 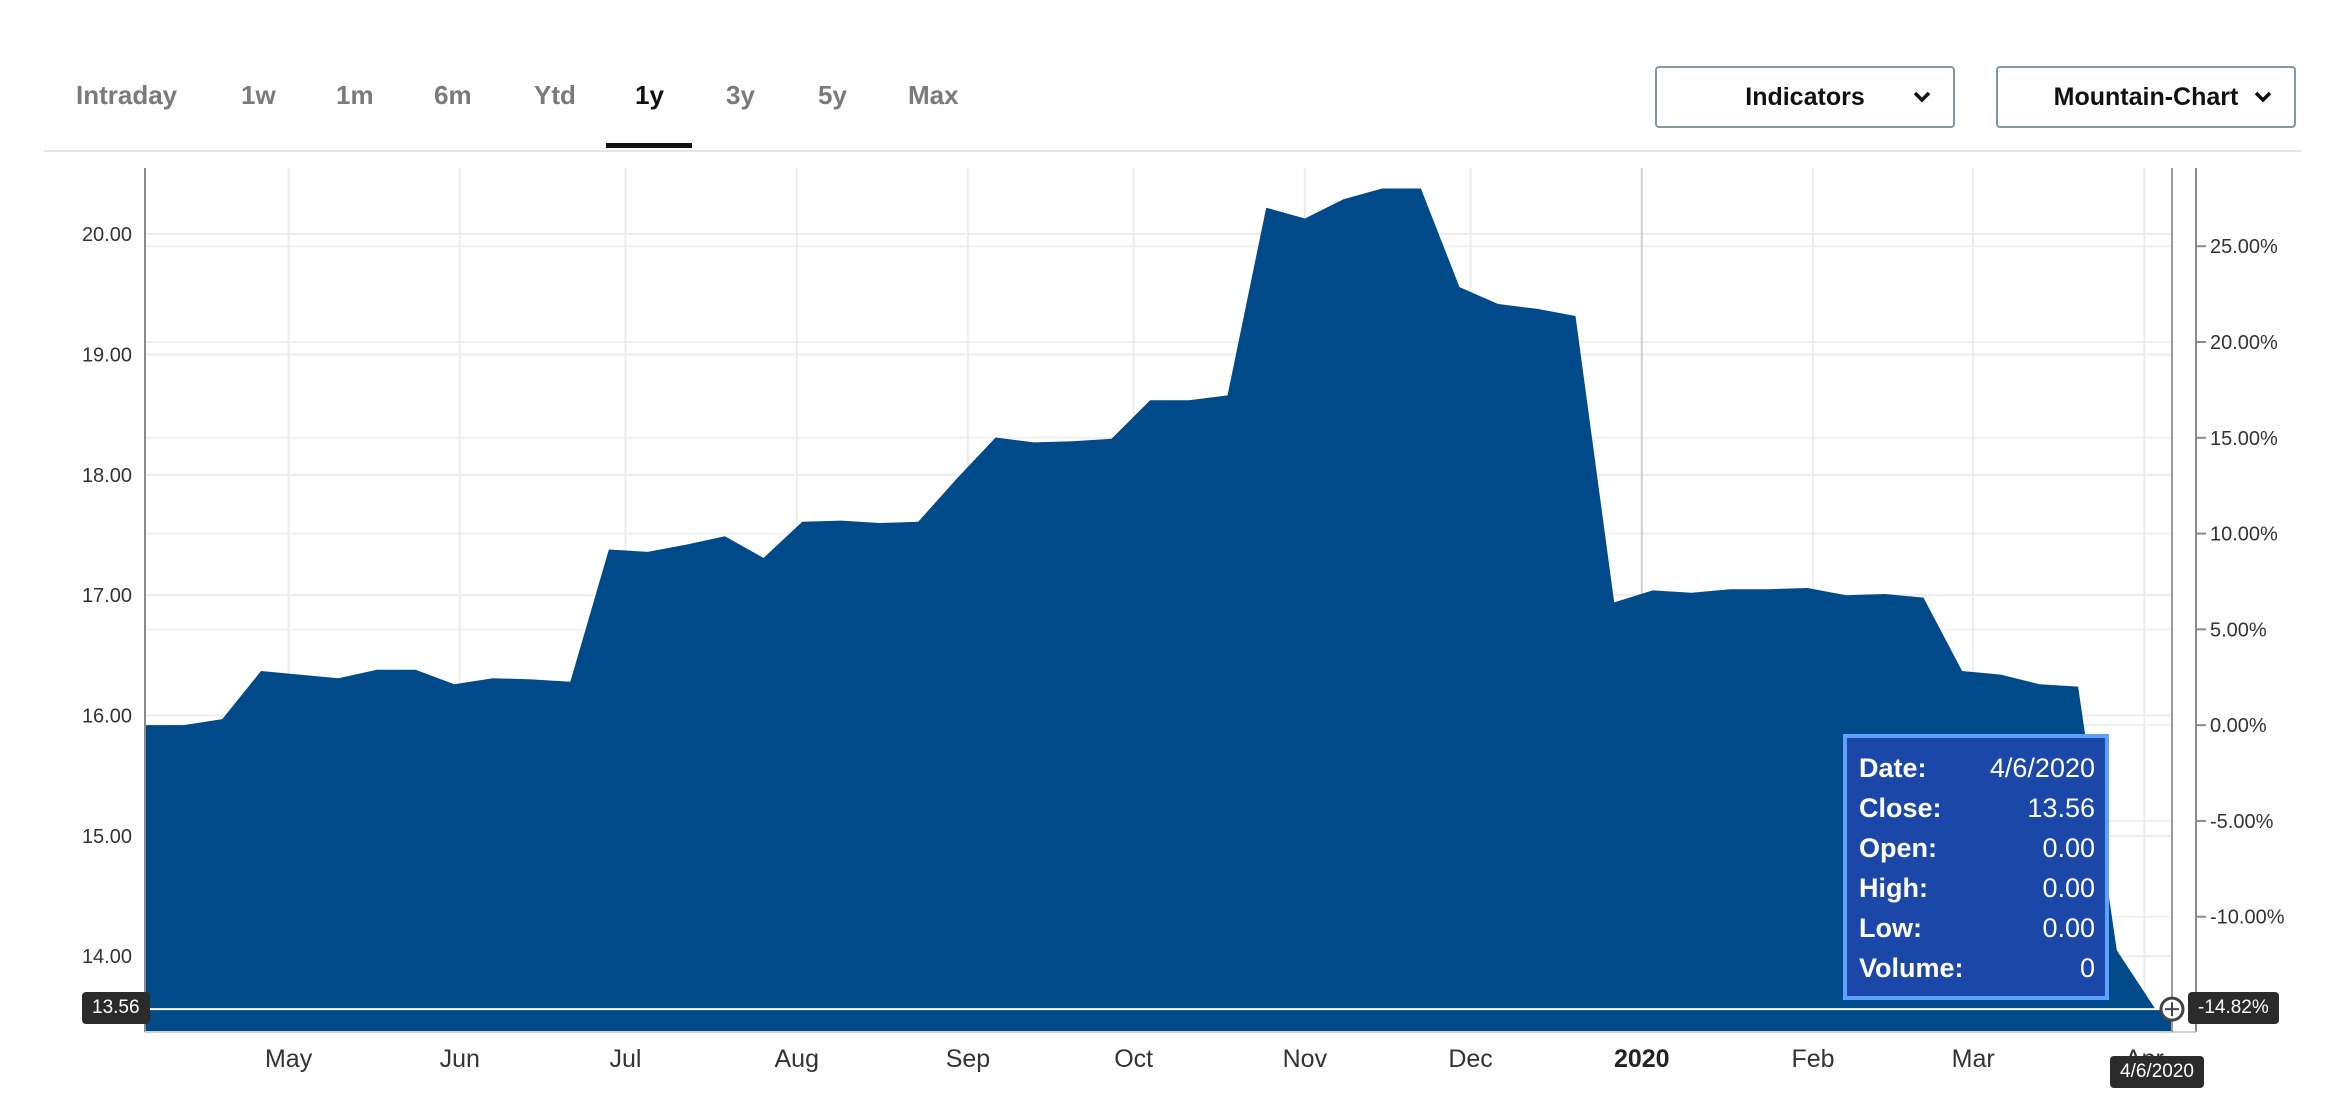 What do you see at coordinates (1173, 106) in the screenshot?
I see `time-range-tabs: Intraday 1w 1m 6m Ytd 1y 3y 5y Max` at bounding box center [1173, 106].